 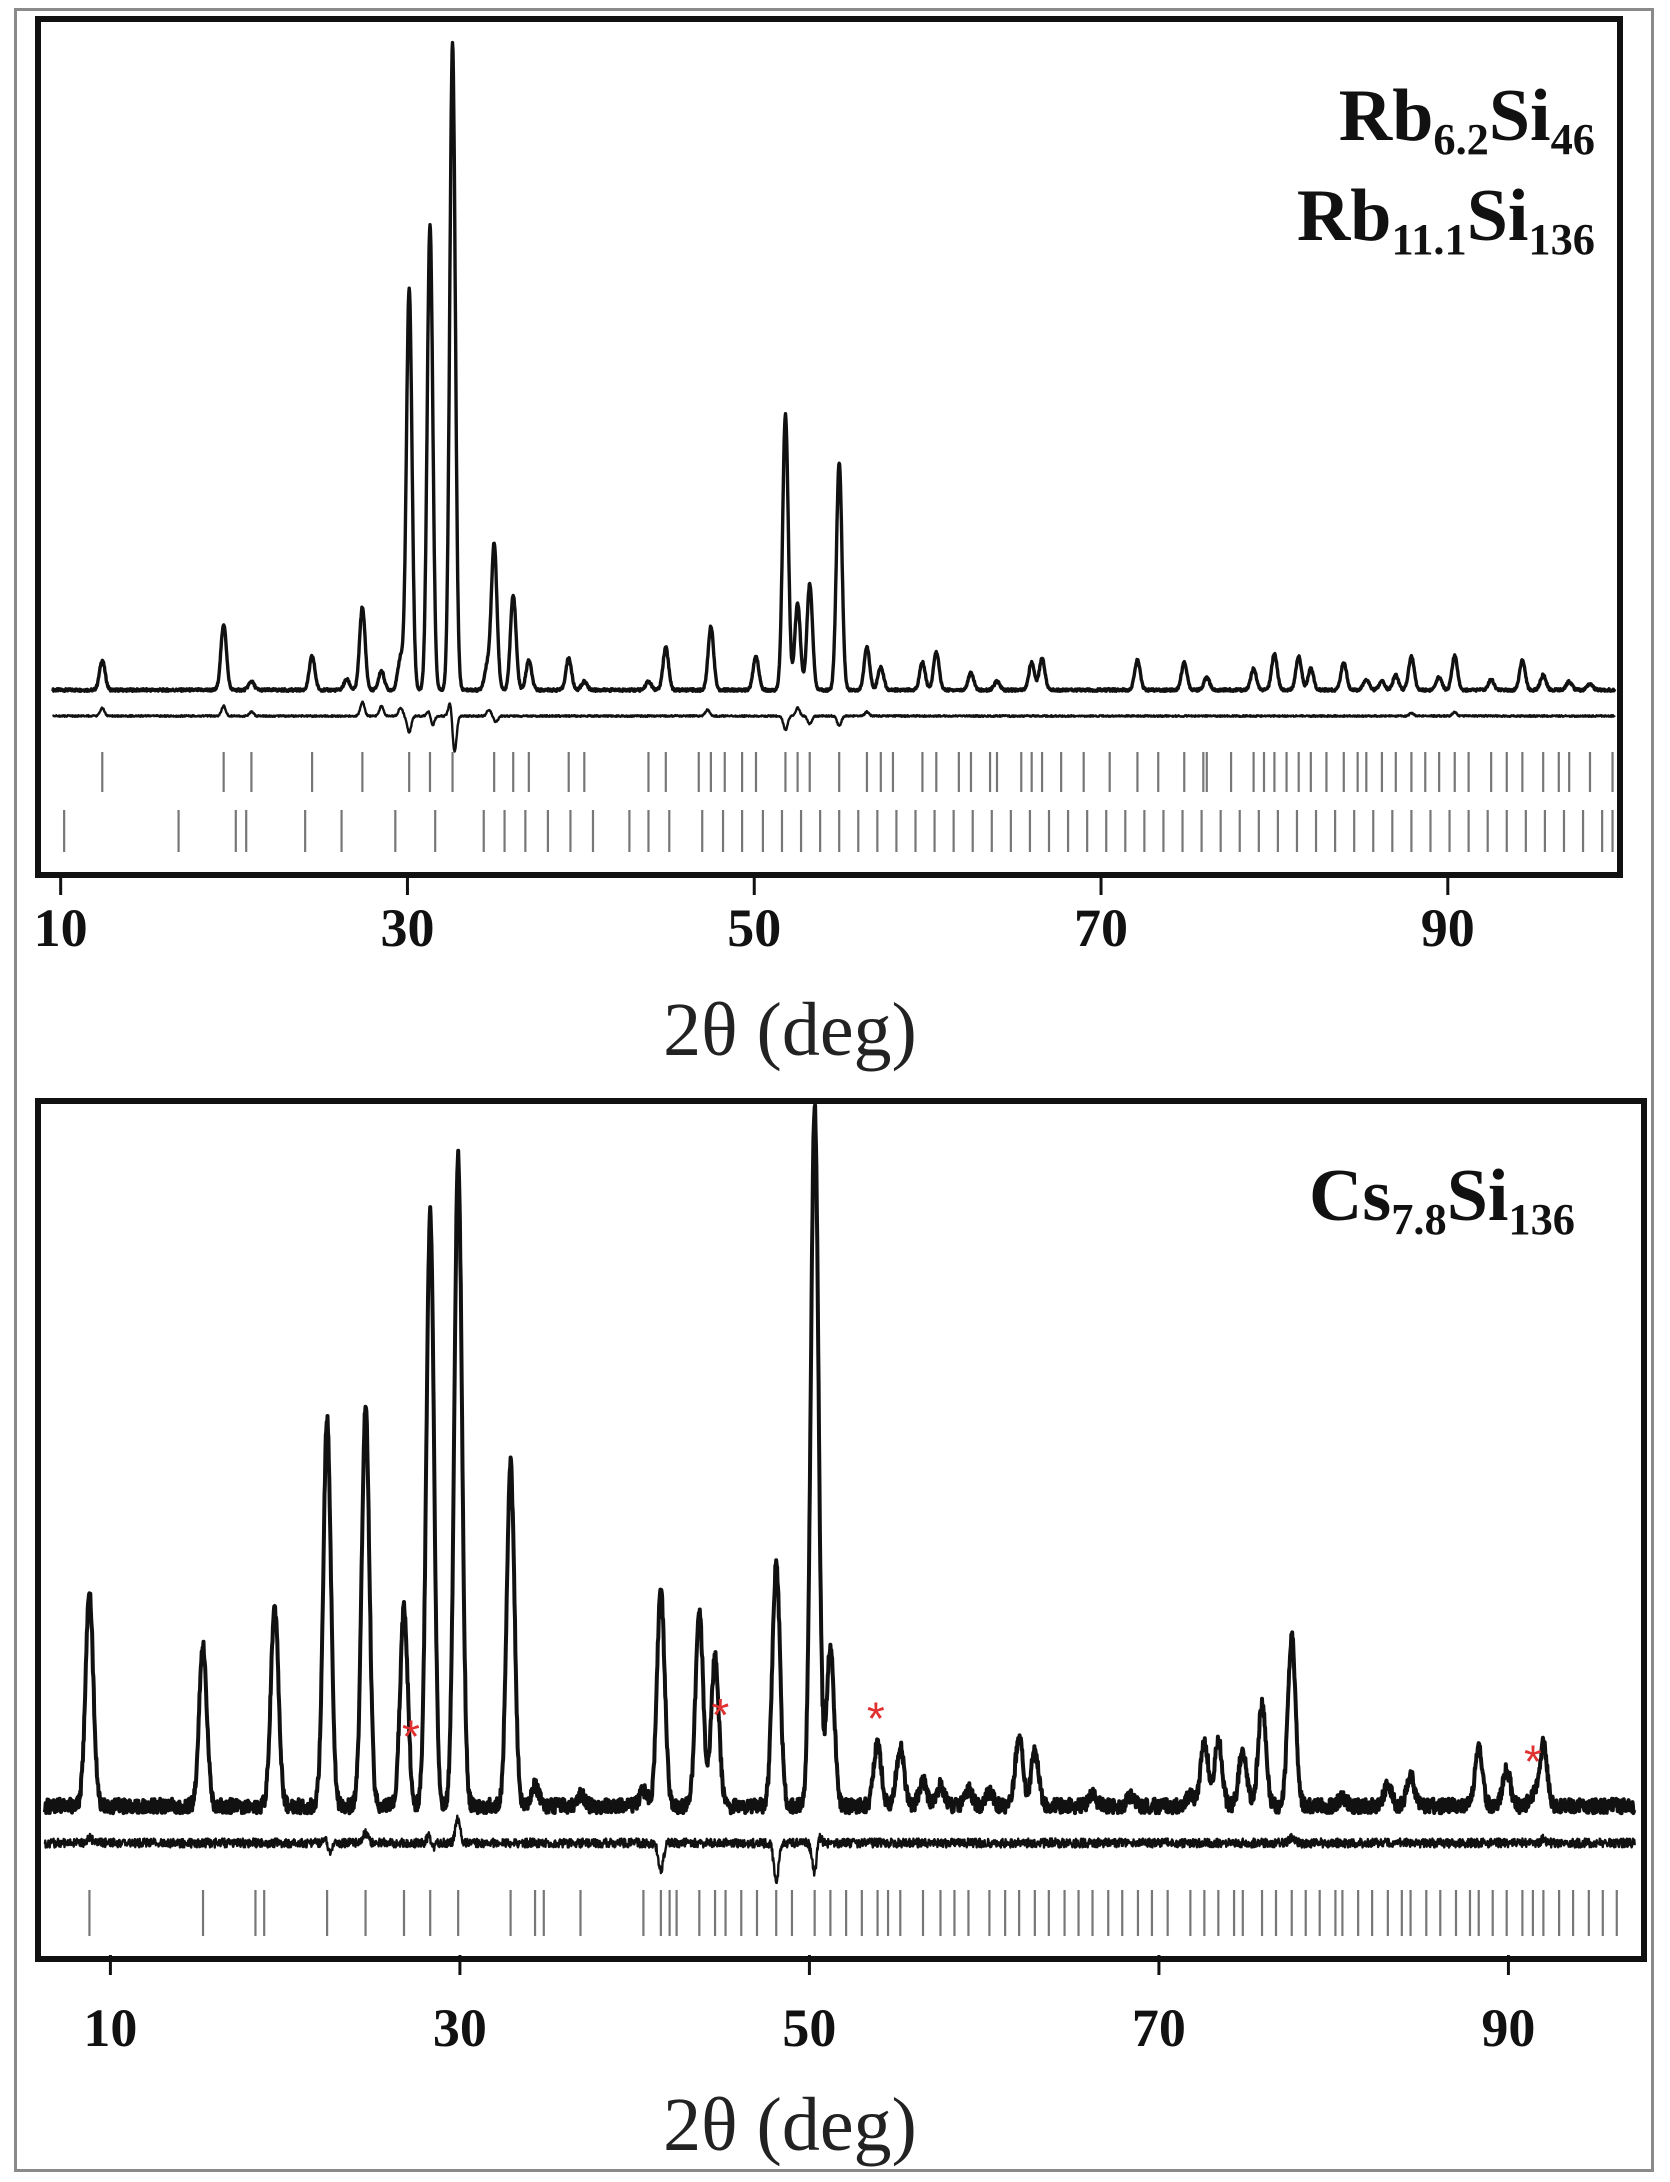 I want to click on formula-subscript: 6.2, so click(x=1461, y=139).